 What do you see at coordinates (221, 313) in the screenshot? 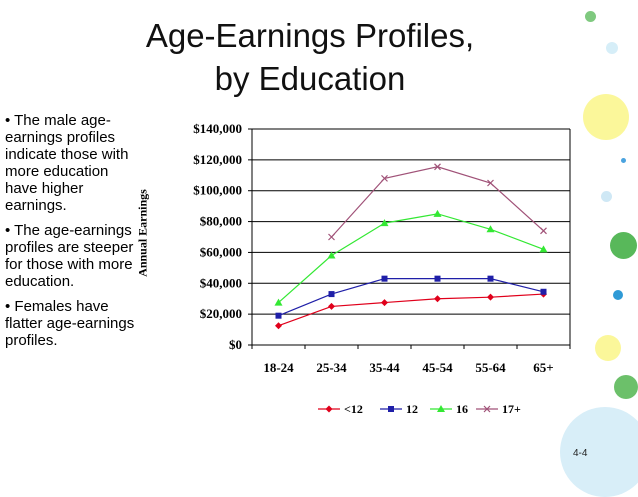
I see `y-tick-label: $20,000` at bounding box center [221, 313].